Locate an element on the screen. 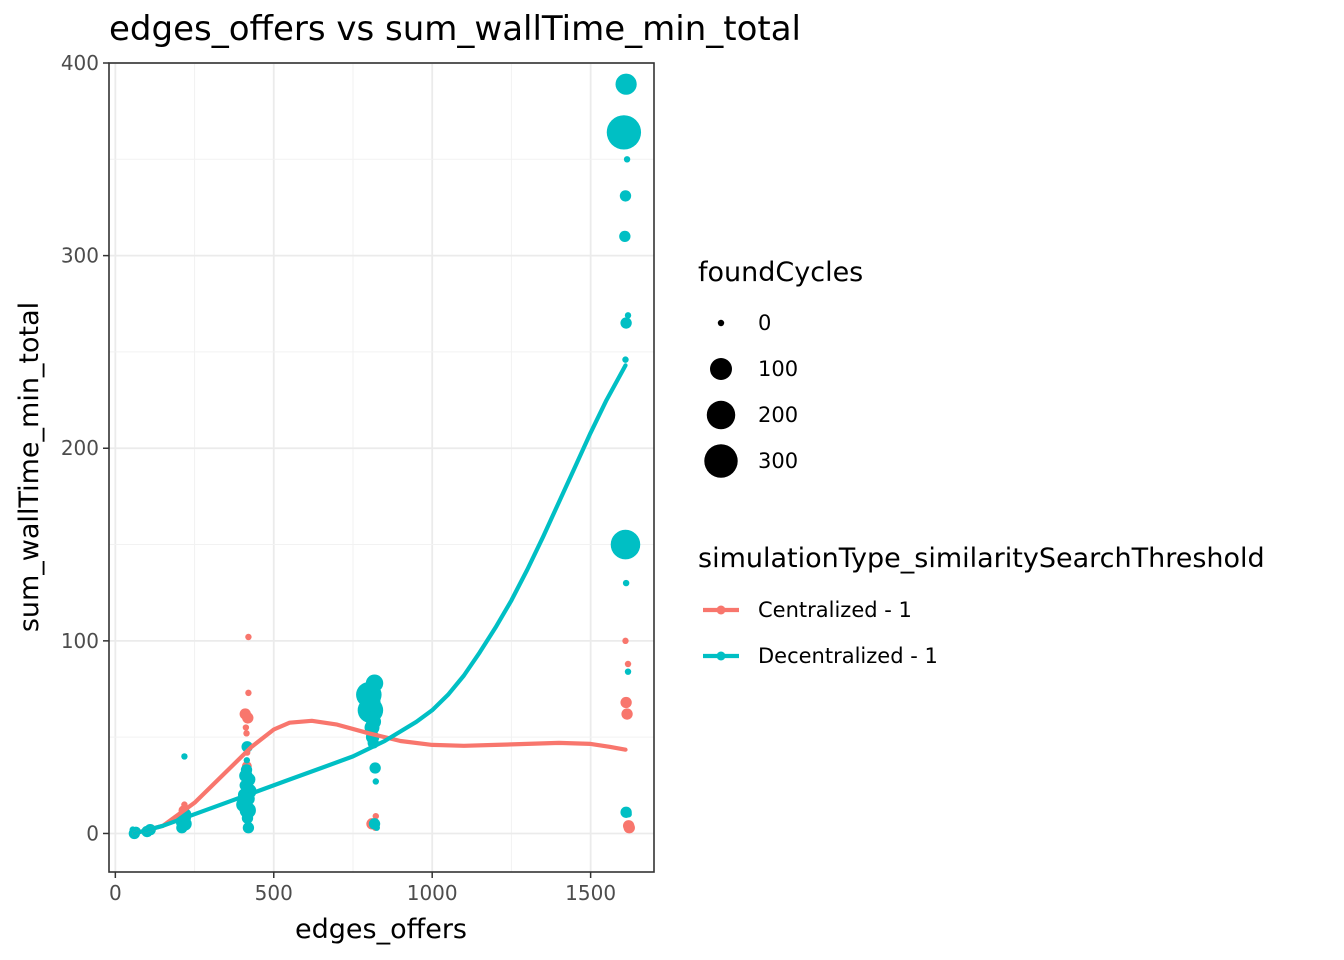 This screenshot has height=960, width=1344. x-tick-label: 1000 is located at coordinates (432, 893).